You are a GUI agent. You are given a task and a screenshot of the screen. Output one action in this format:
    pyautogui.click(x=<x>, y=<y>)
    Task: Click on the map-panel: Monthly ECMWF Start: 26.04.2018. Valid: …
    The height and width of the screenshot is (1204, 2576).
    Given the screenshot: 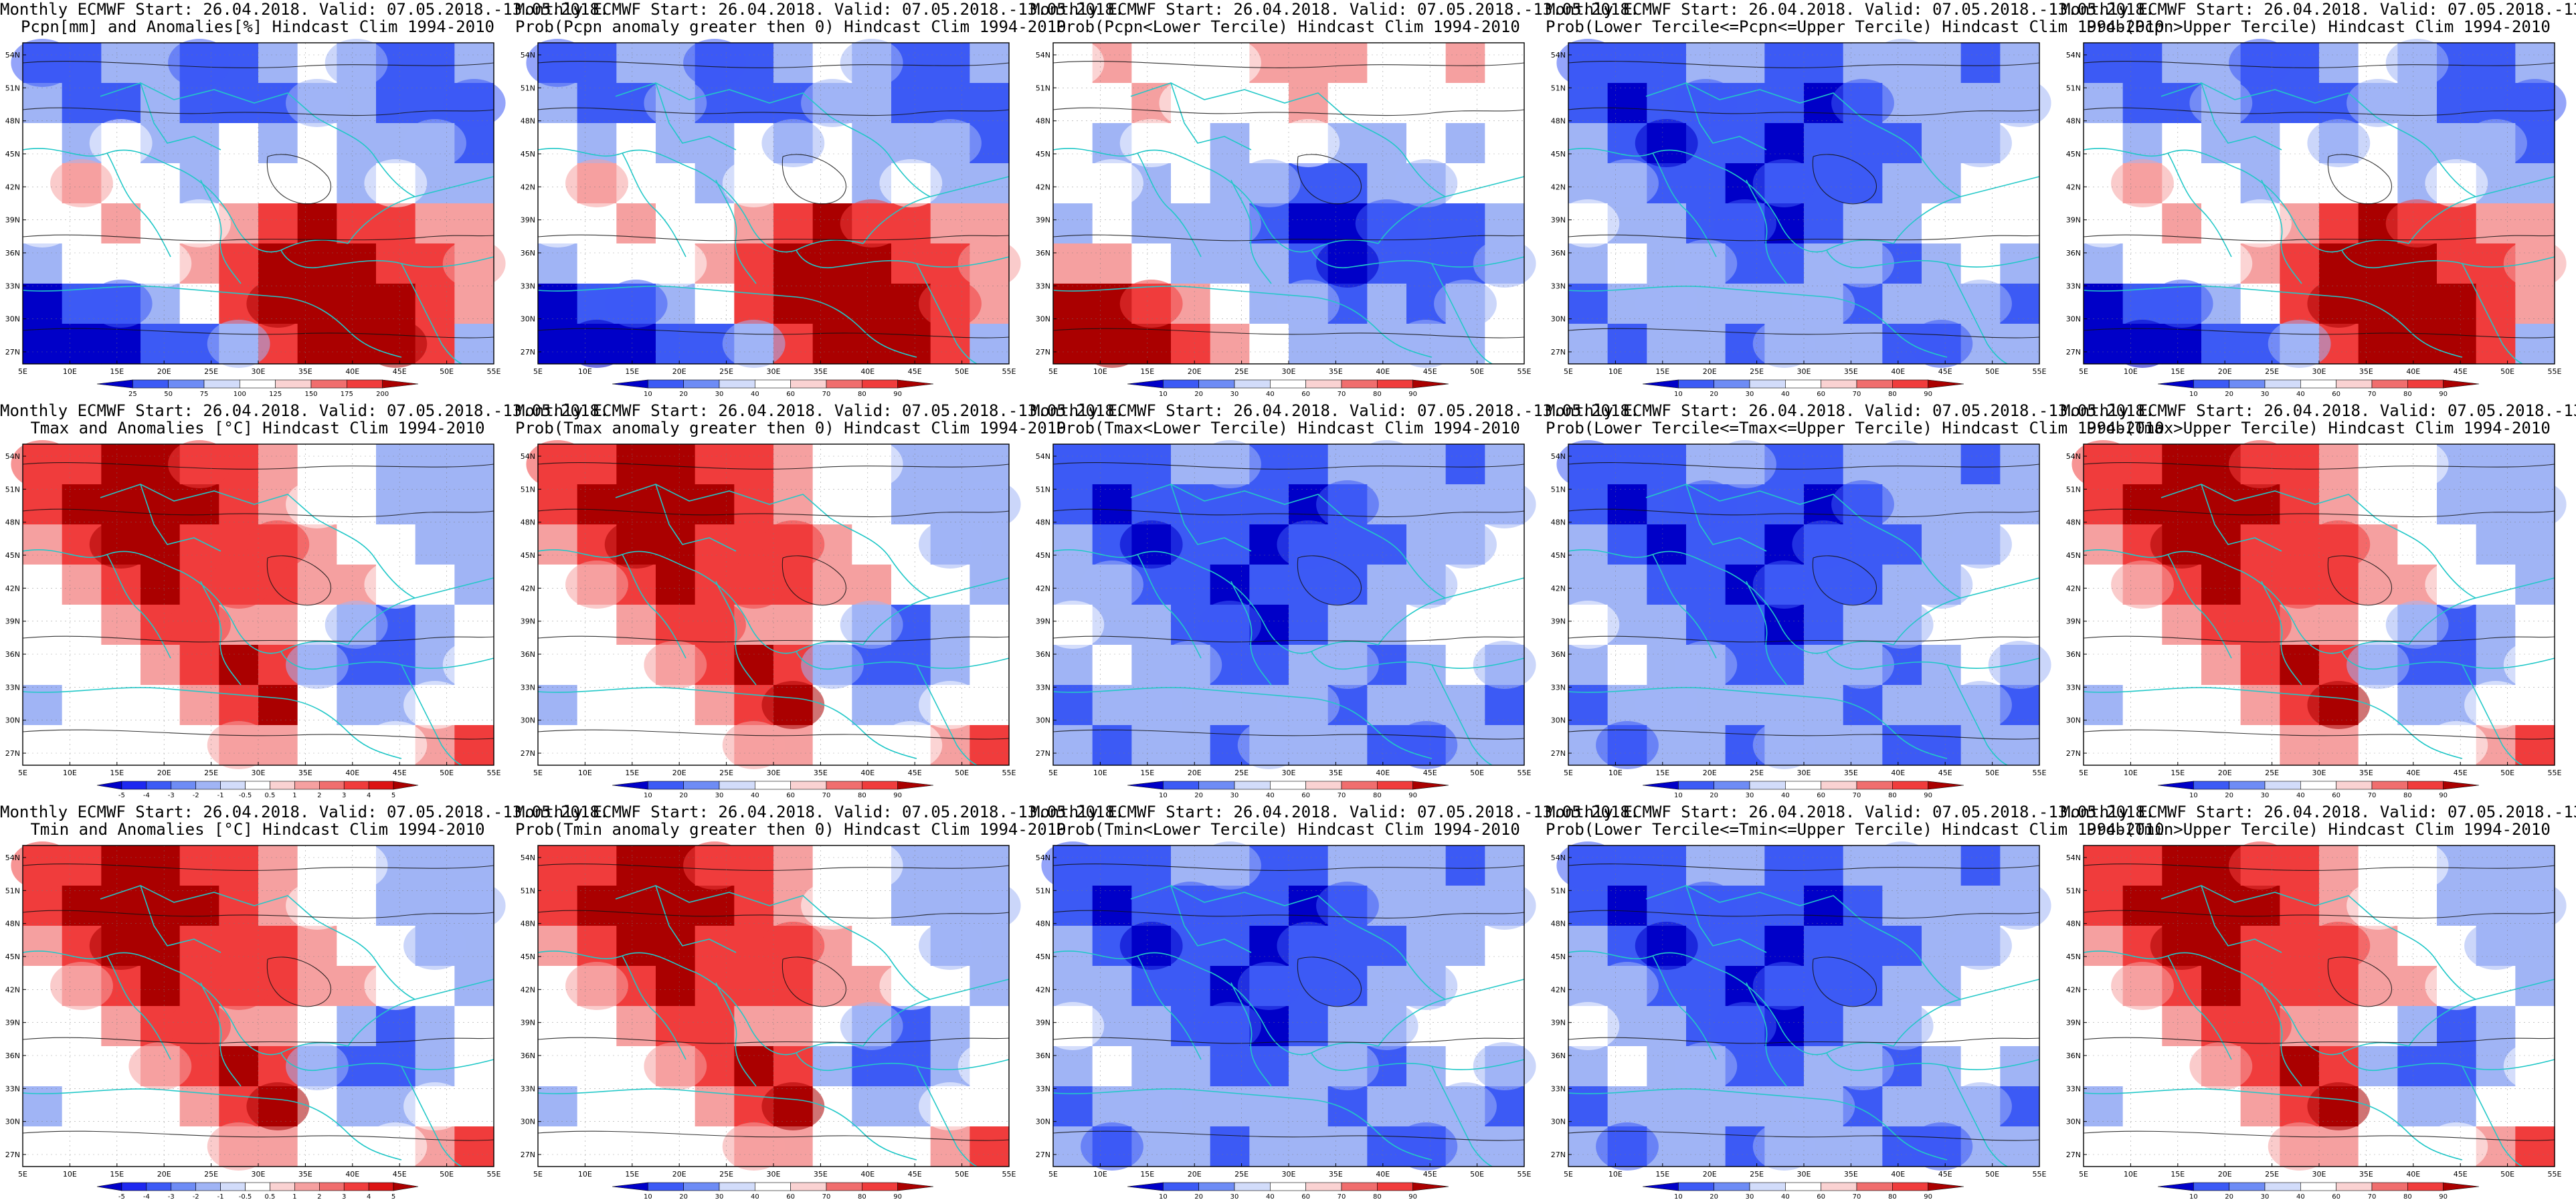 What is the action you would take?
    pyautogui.click(x=1855, y=200)
    